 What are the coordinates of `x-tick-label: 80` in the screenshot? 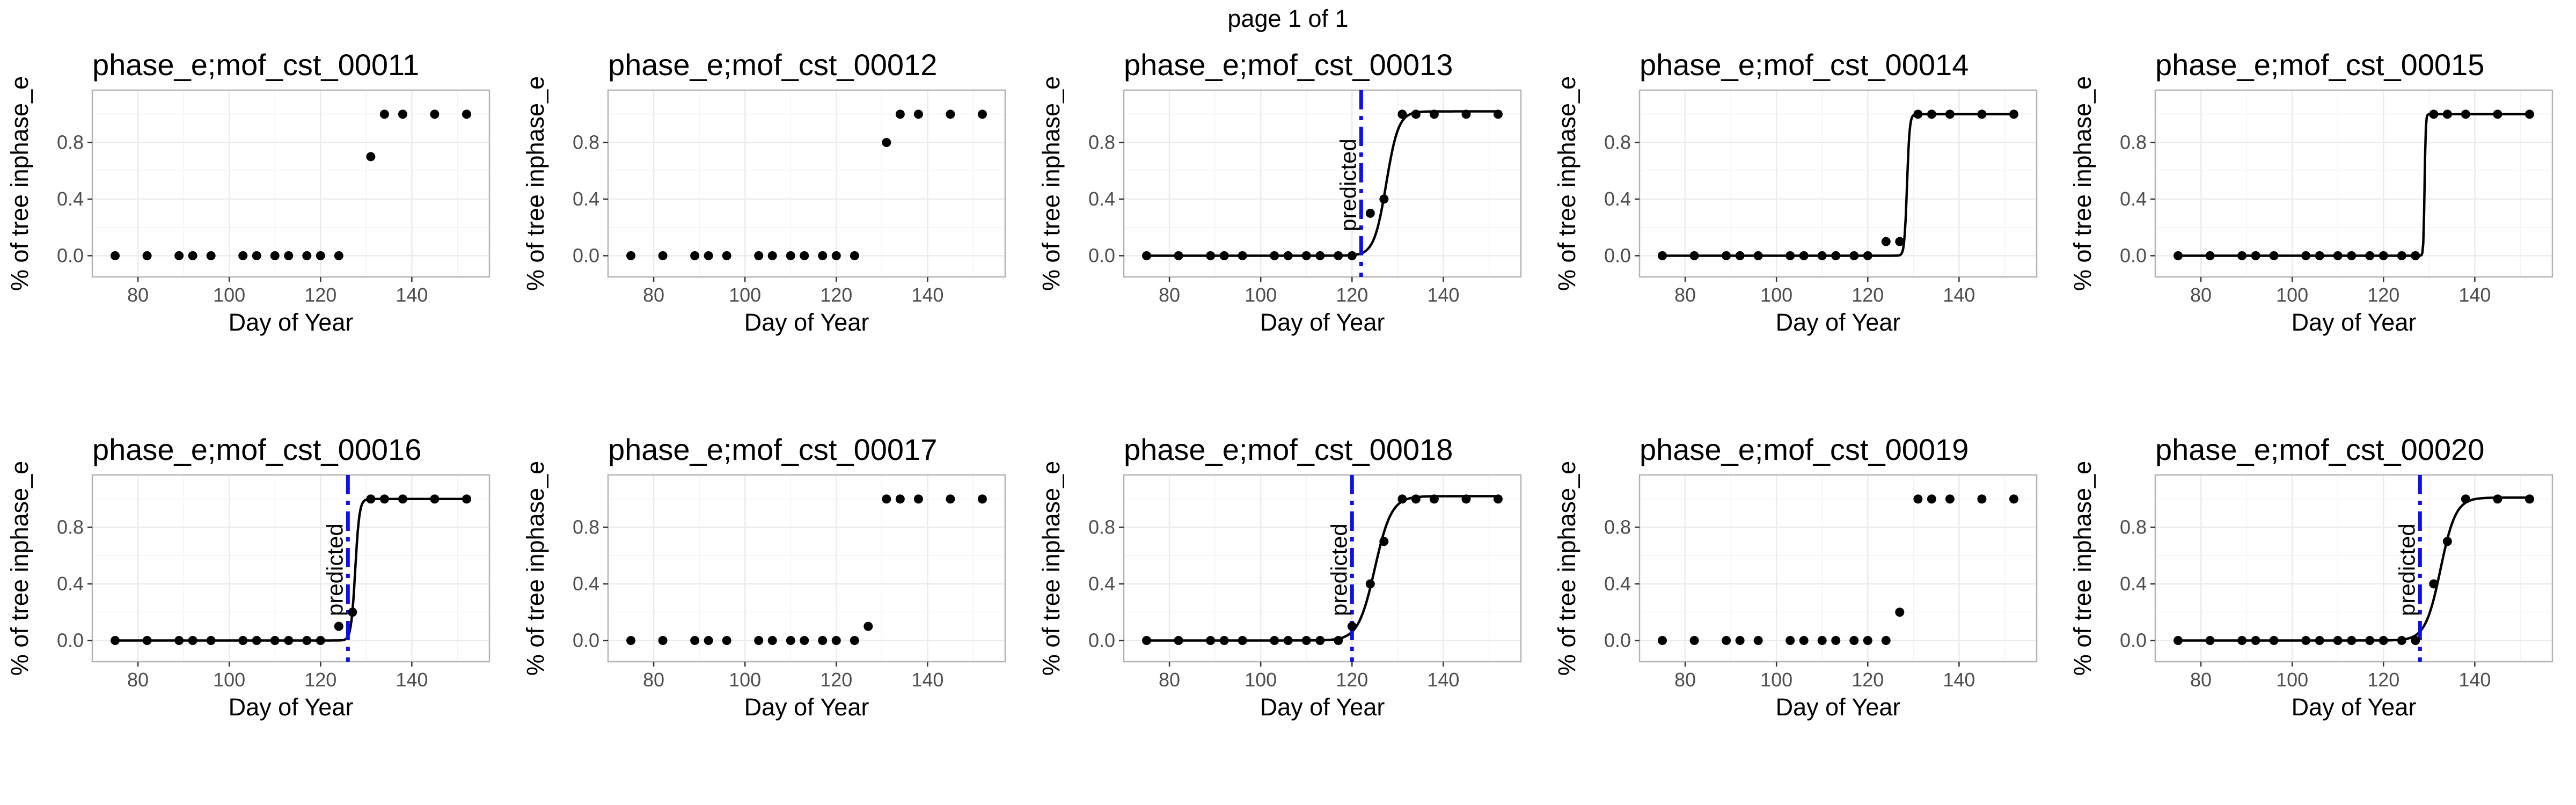 It's located at (653, 680).